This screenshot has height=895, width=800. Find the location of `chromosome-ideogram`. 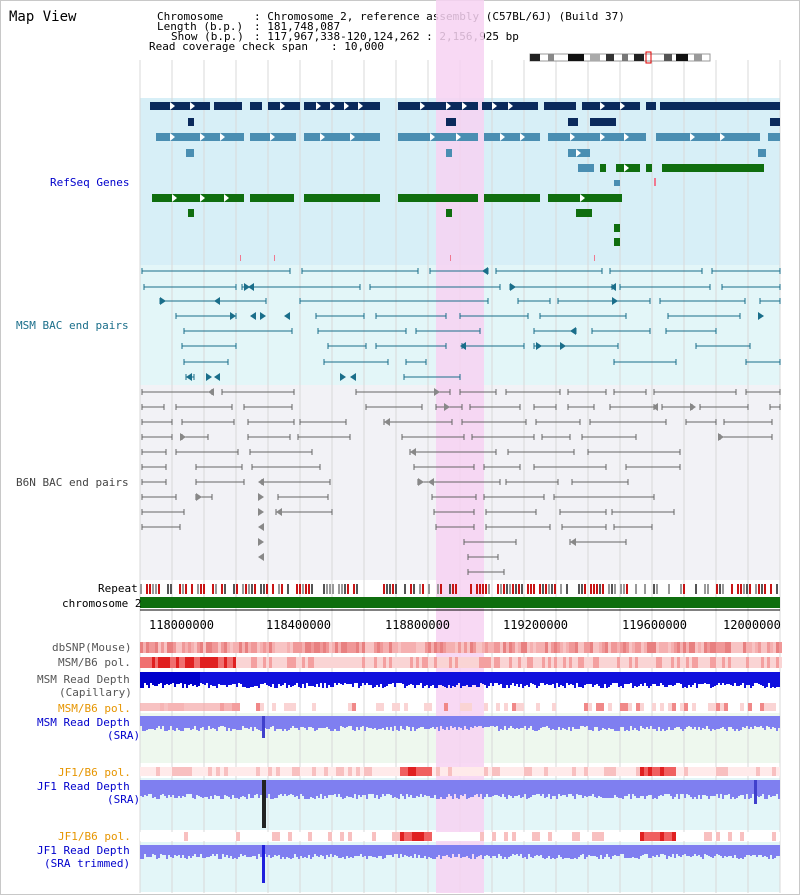

chromosome-ideogram is located at coordinates (620, 57).